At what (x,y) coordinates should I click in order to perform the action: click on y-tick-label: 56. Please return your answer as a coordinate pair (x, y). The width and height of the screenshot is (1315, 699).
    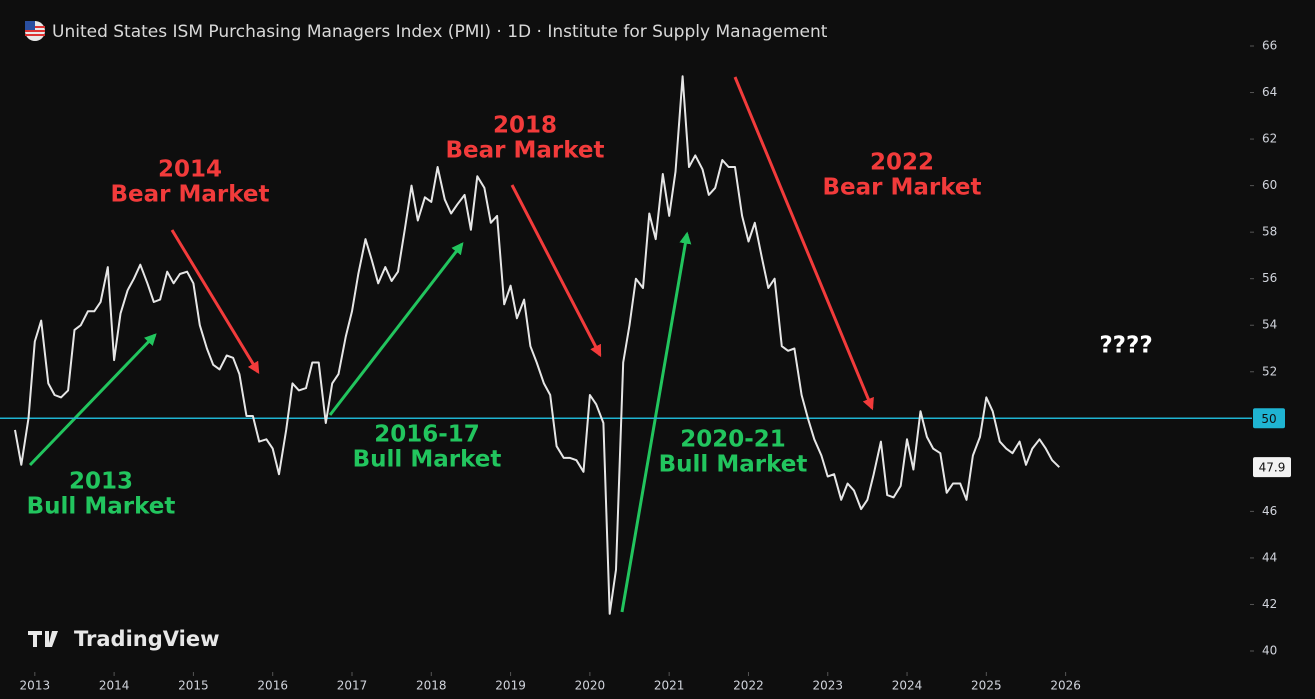
    Looking at the image, I should click on (1269, 278).